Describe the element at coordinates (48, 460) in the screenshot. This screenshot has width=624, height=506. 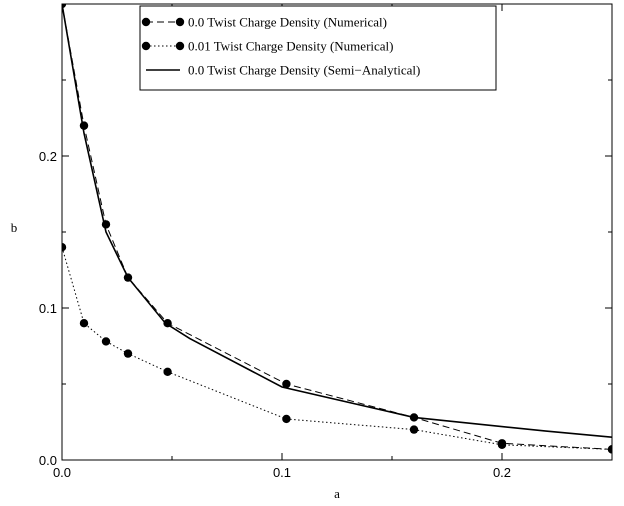
I see `y-tick-label: 0.0` at that location.